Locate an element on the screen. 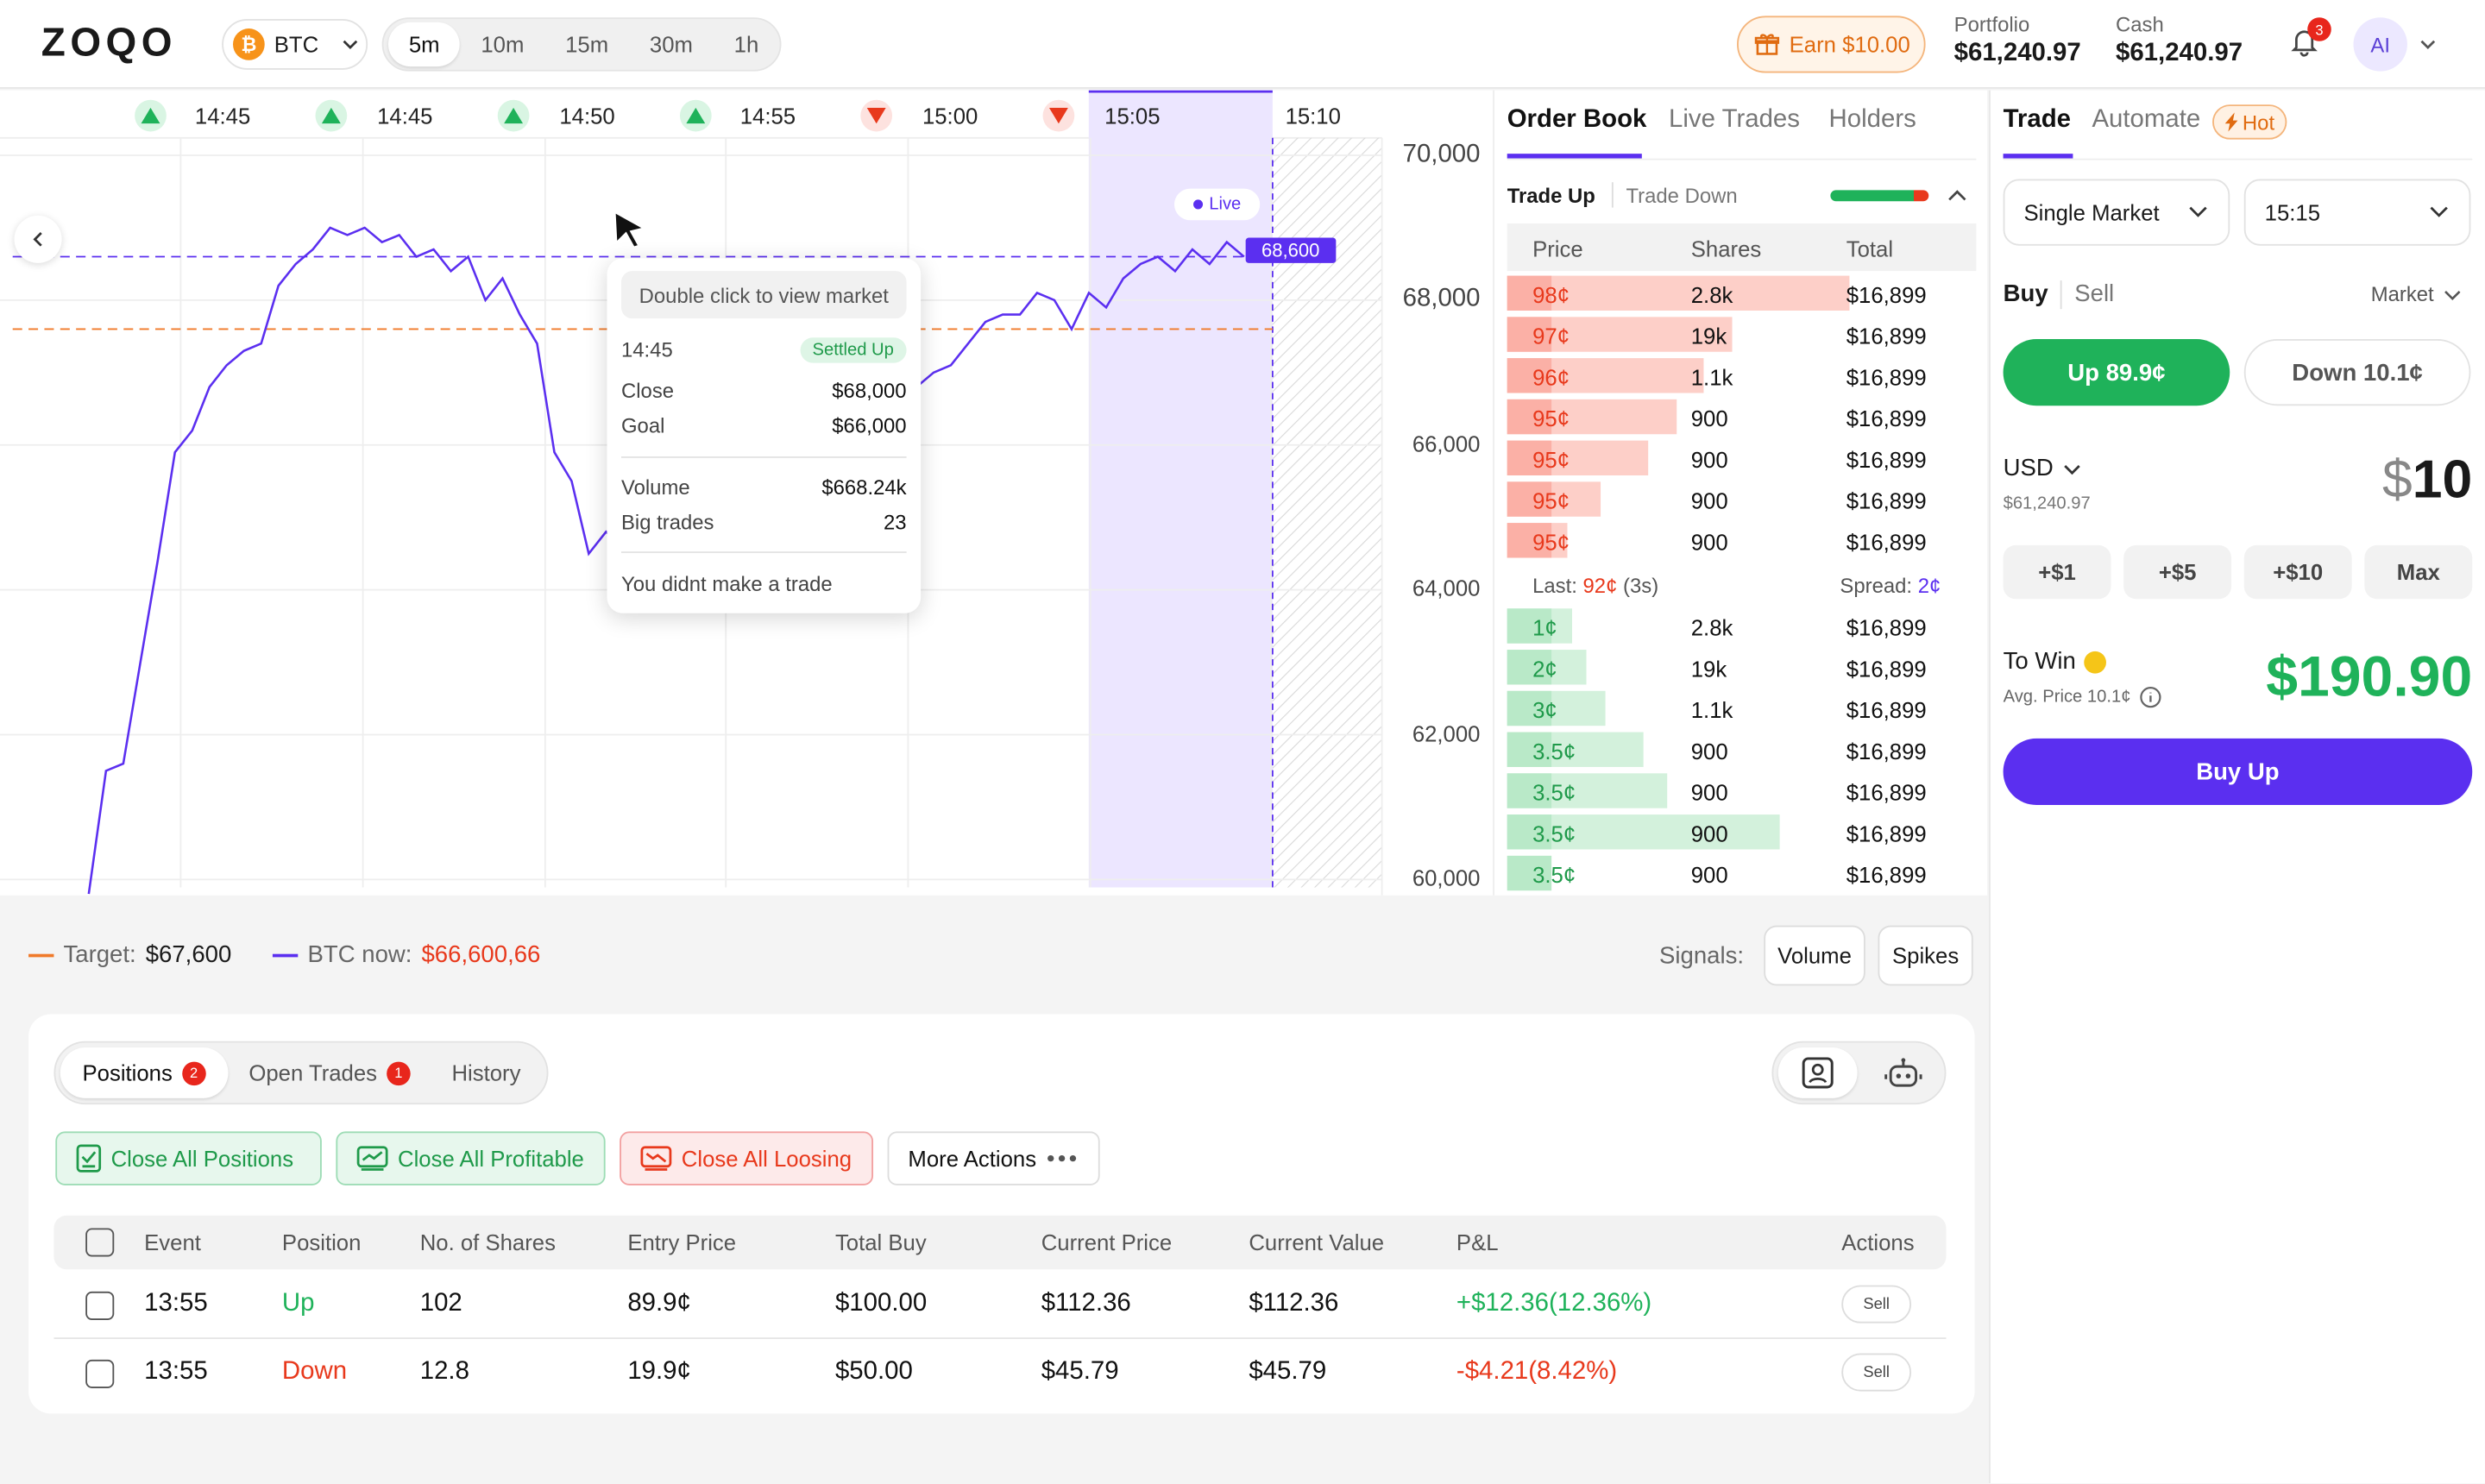 This screenshot has width=2485, height=1484. timeframe-30m: 30m is located at coordinates (671, 44).